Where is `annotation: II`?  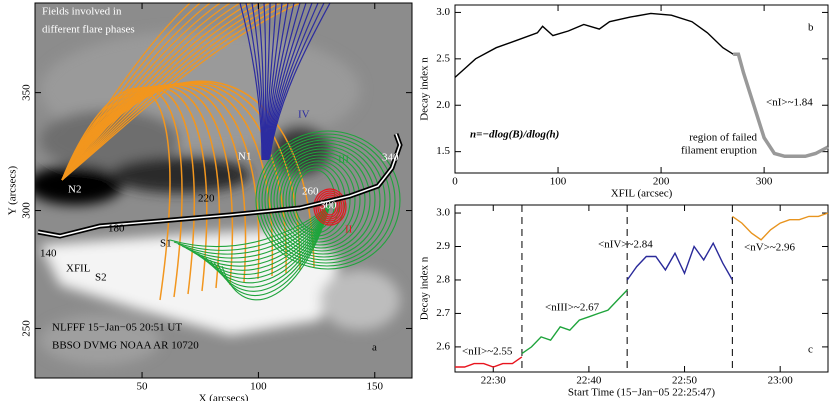 annotation: II is located at coordinates (349, 230).